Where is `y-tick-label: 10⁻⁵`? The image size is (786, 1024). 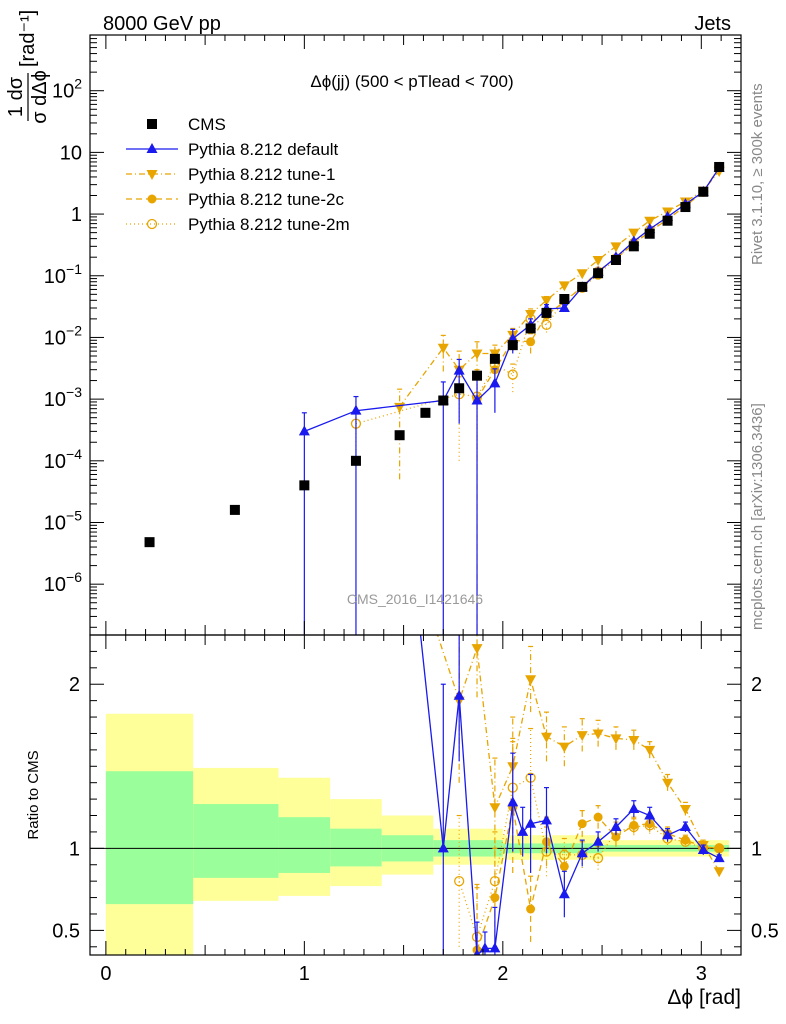
y-tick-label: 10⁻⁵ is located at coordinates (63, 520).